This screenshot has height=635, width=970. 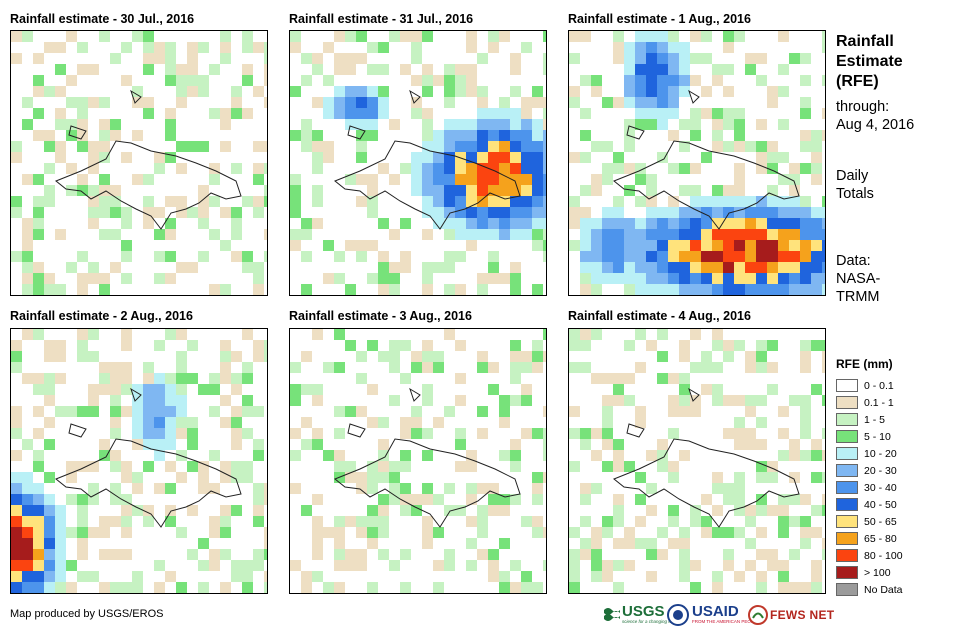 I want to click on rainfall-grid-jul31, so click(x=418, y=163).